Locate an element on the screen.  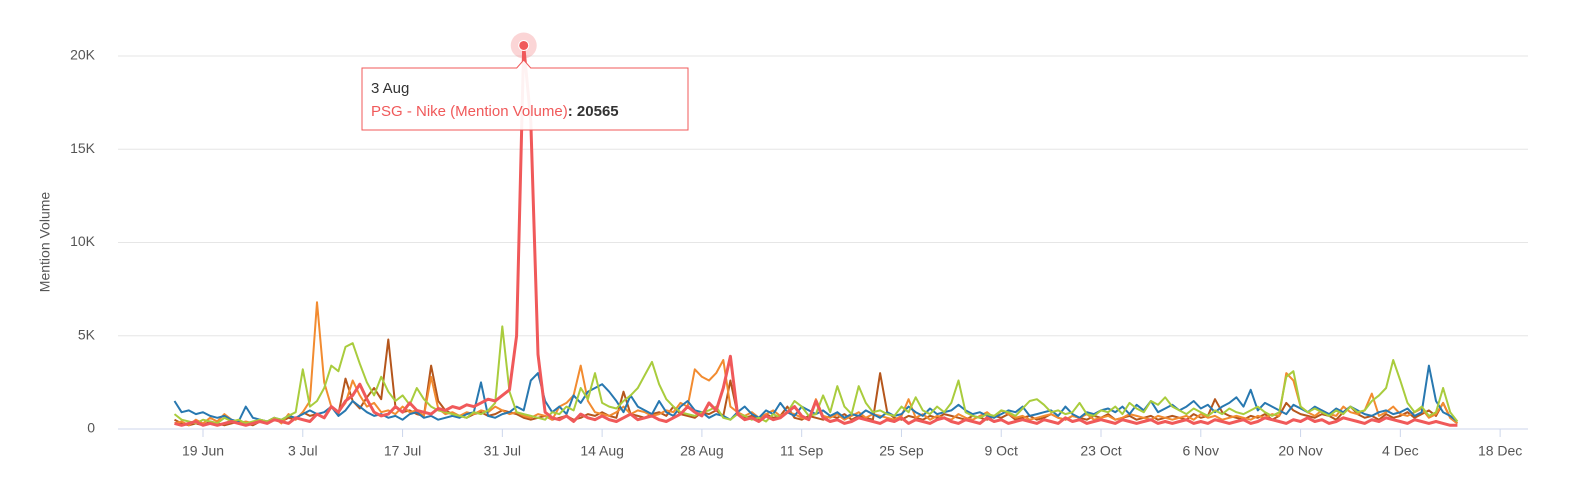
x-tick-label: 17 Jul is located at coordinates (402, 451).